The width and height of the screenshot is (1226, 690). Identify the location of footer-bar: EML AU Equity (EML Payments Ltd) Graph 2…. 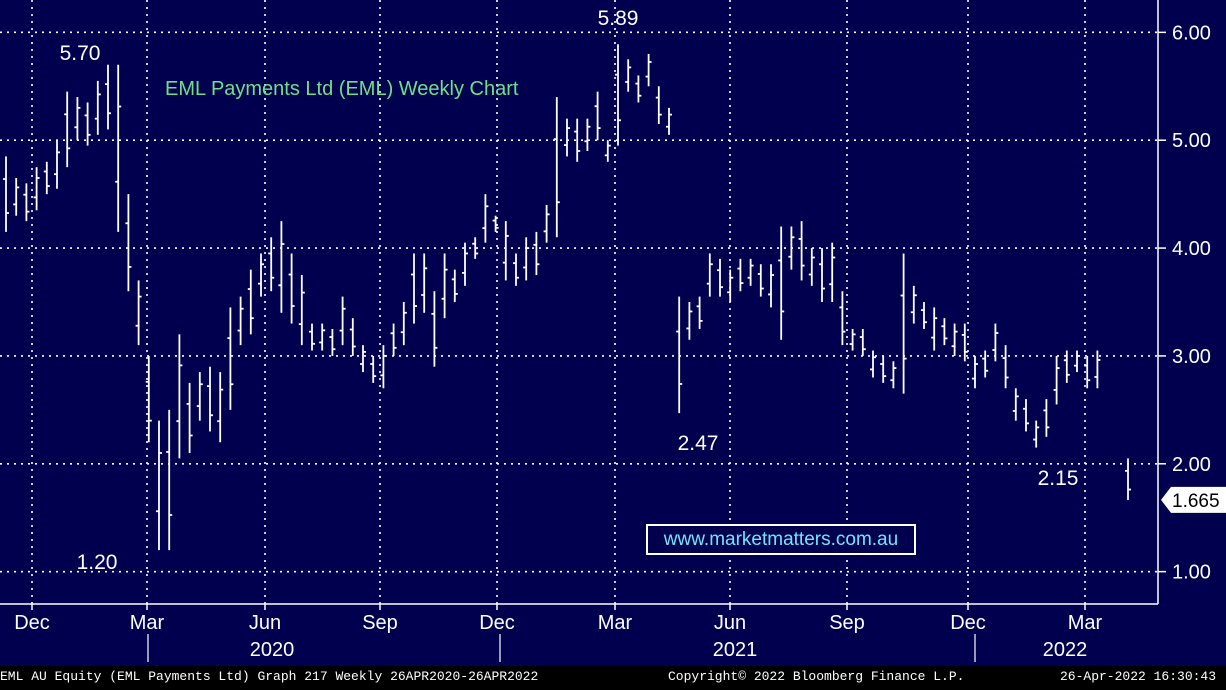
(613, 678).